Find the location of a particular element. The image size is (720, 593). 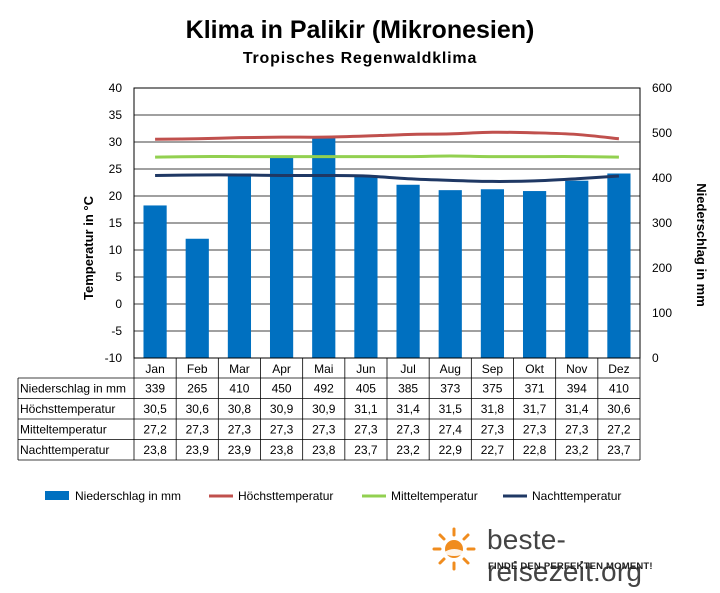

y-left-tick-label: -5 is located at coordinates (116, 331).